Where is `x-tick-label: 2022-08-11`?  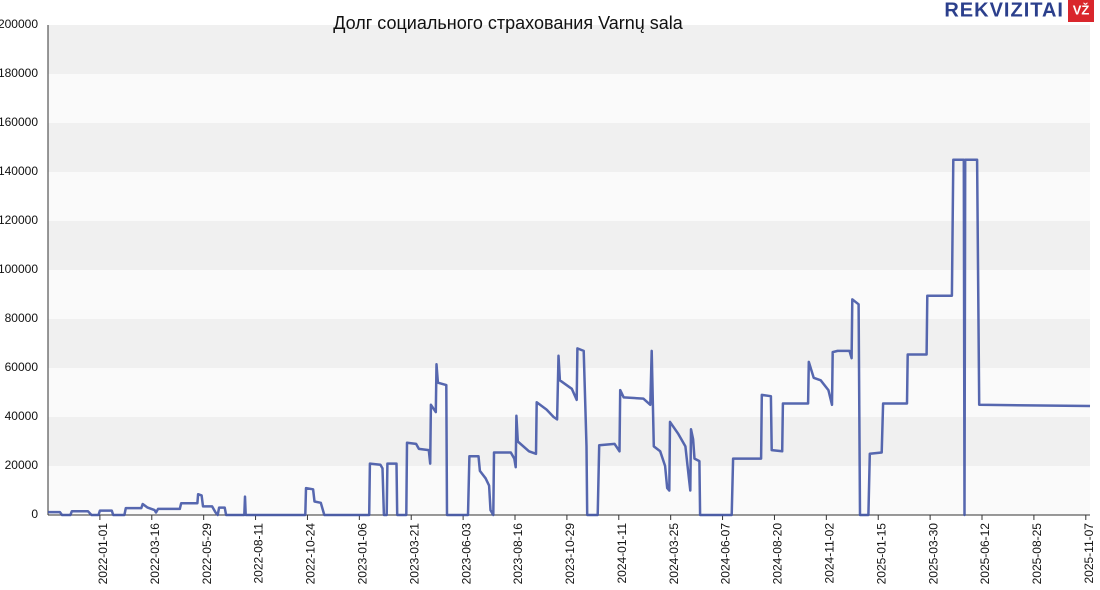
x-tick-label: 2022-08-11 is located at coordinates (259, 553).